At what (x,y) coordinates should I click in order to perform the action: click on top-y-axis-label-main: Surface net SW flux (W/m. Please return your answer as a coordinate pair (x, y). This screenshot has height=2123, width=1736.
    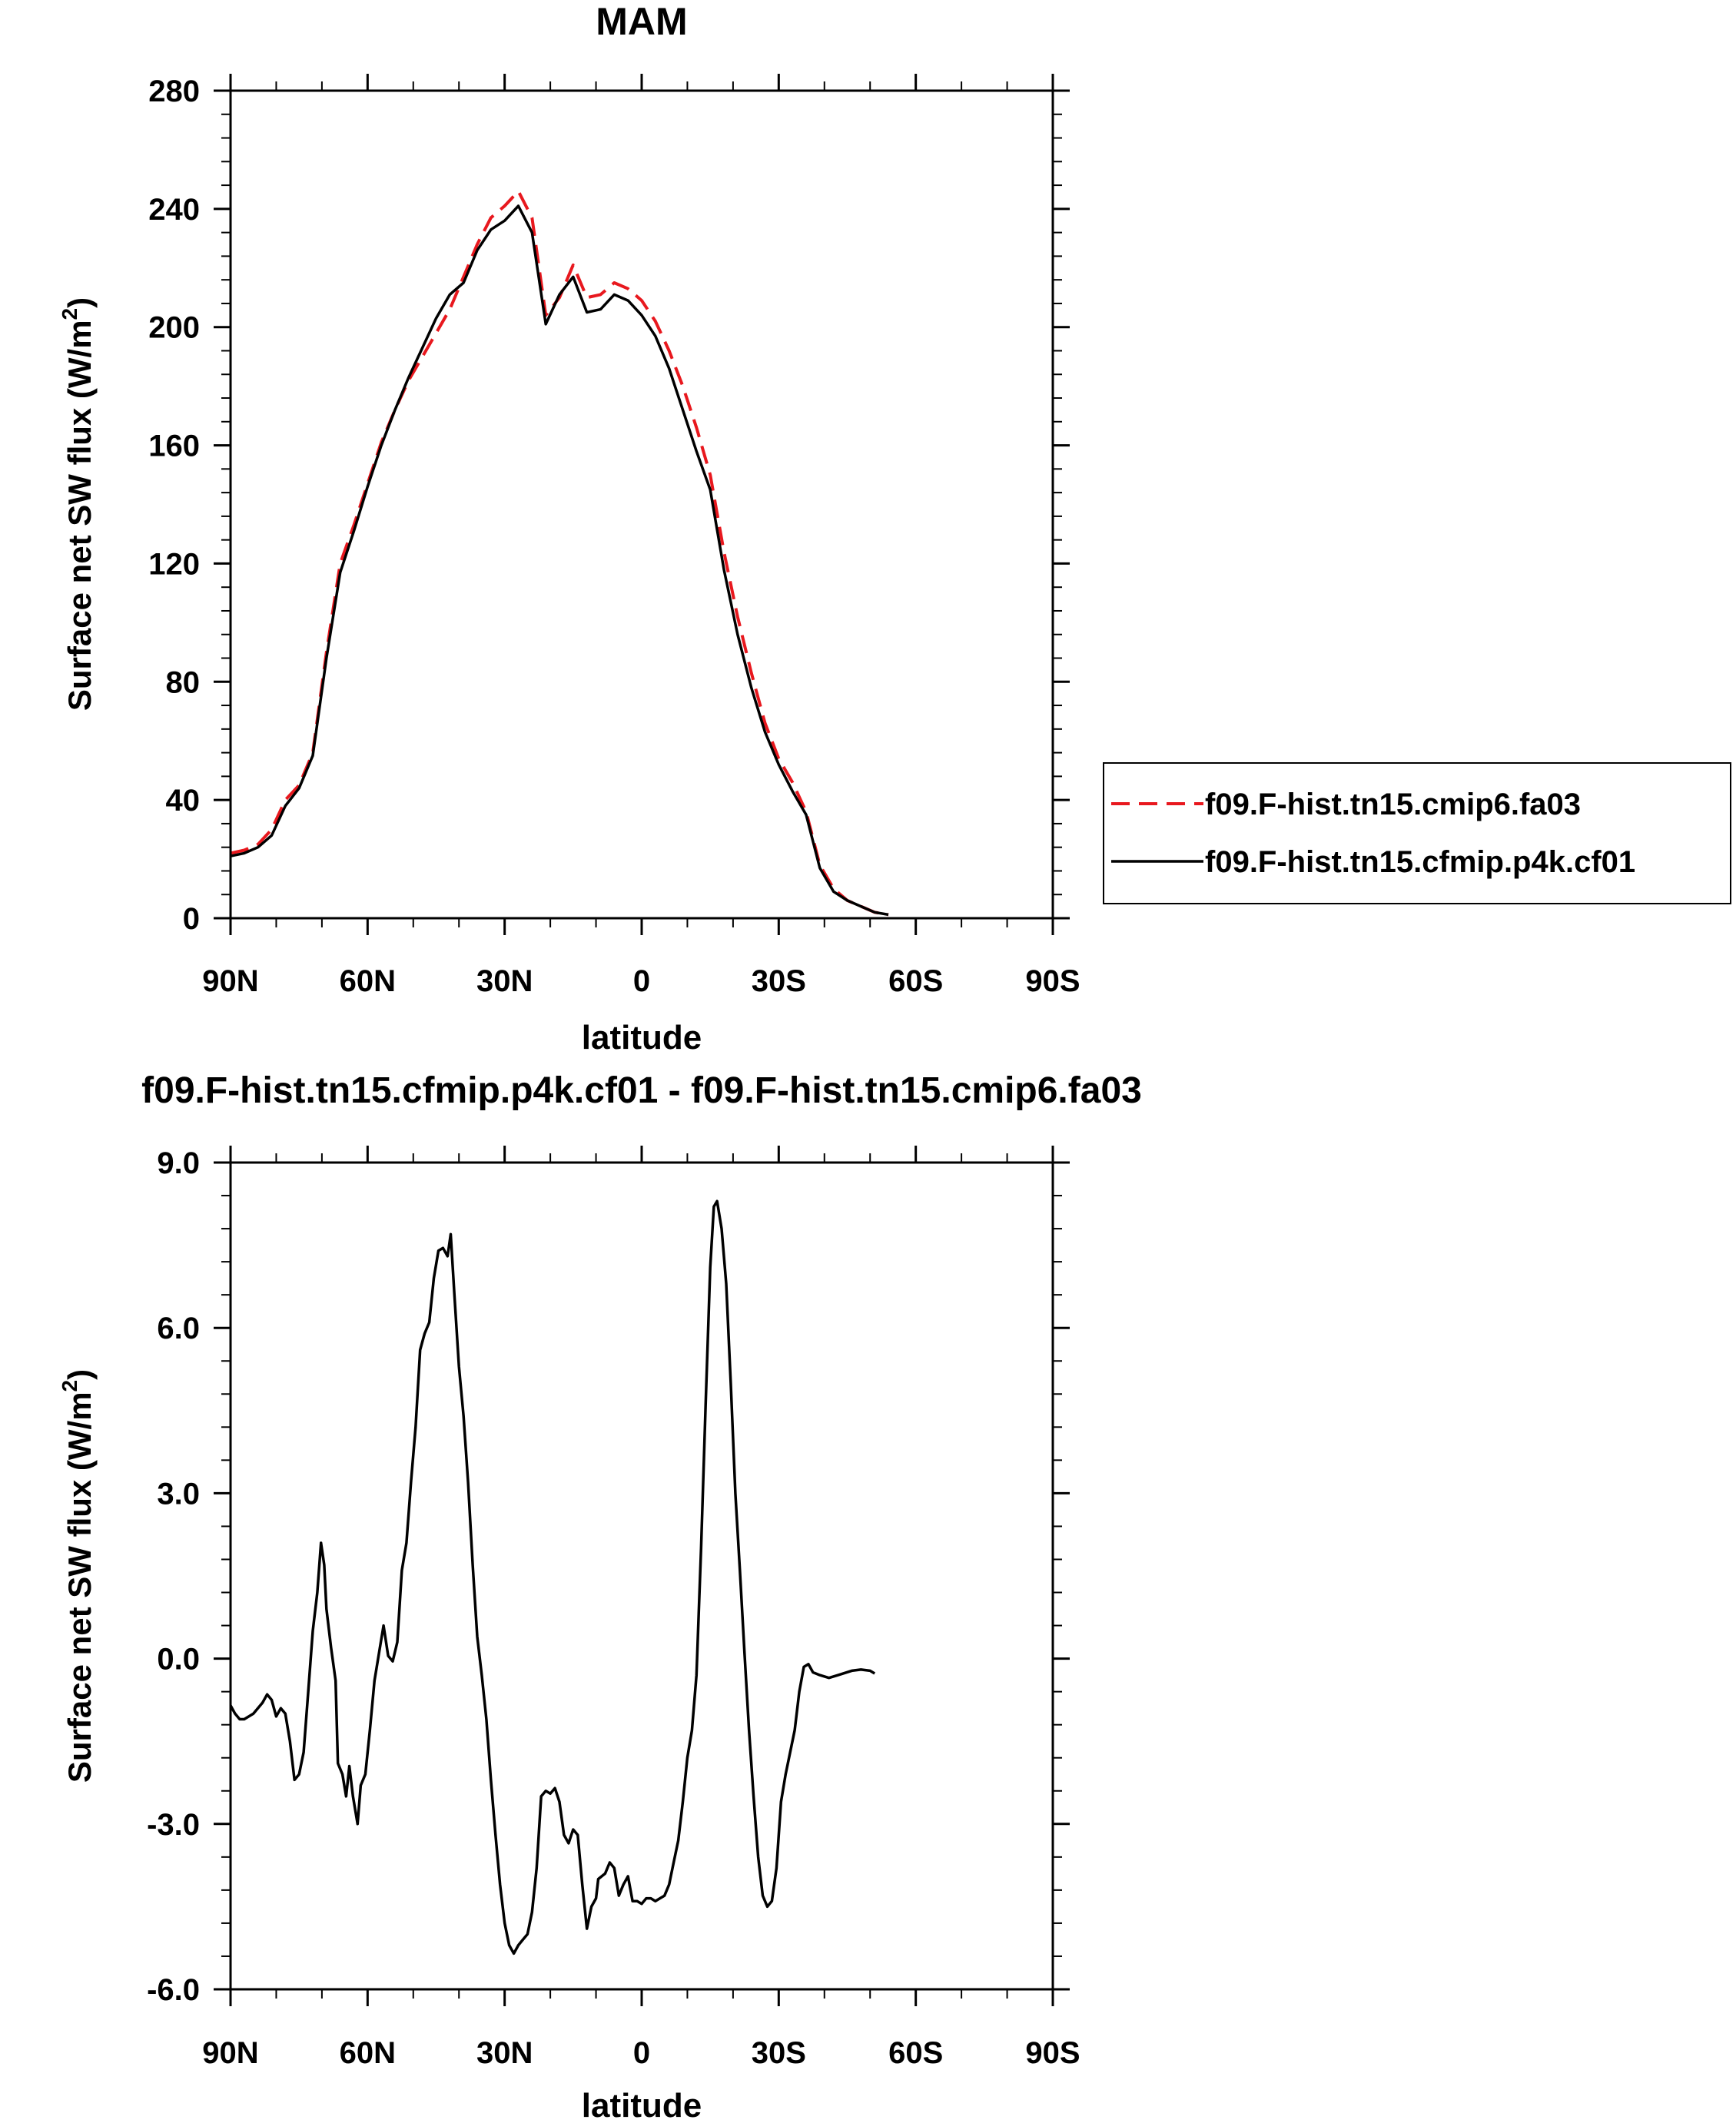
    Looking at the image, I should click on (80, 515).